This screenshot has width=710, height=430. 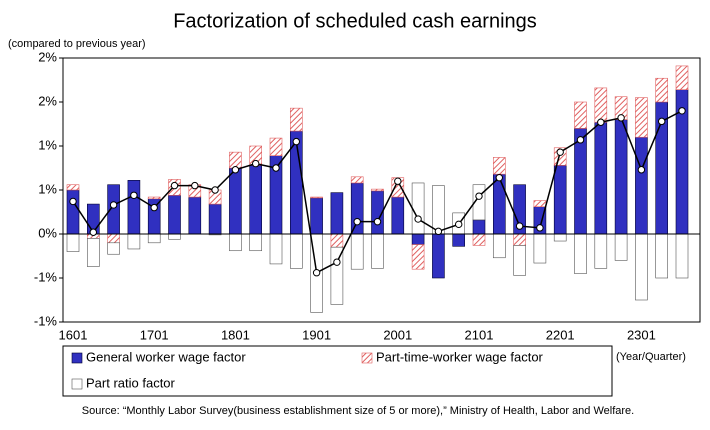 What do you see at coordinates (166, 356) in the screenshot?
I see `legend-label: General worker wage factor` at bounding box center [166, 356].